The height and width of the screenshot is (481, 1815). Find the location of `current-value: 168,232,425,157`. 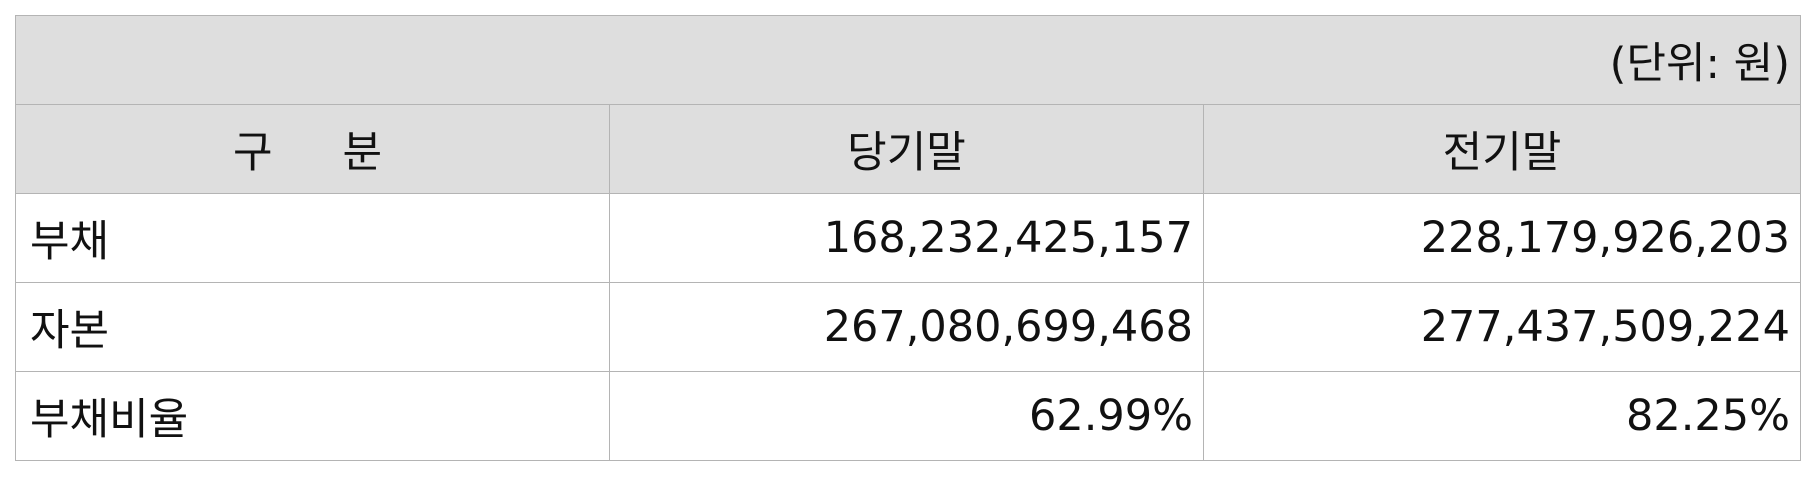

current-value: 168,232,425,157 is located at coordinates (906, 238).